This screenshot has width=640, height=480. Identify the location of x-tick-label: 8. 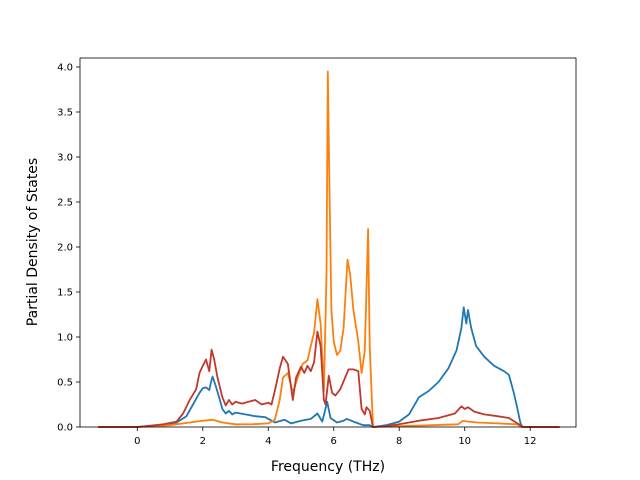
(399, 441).